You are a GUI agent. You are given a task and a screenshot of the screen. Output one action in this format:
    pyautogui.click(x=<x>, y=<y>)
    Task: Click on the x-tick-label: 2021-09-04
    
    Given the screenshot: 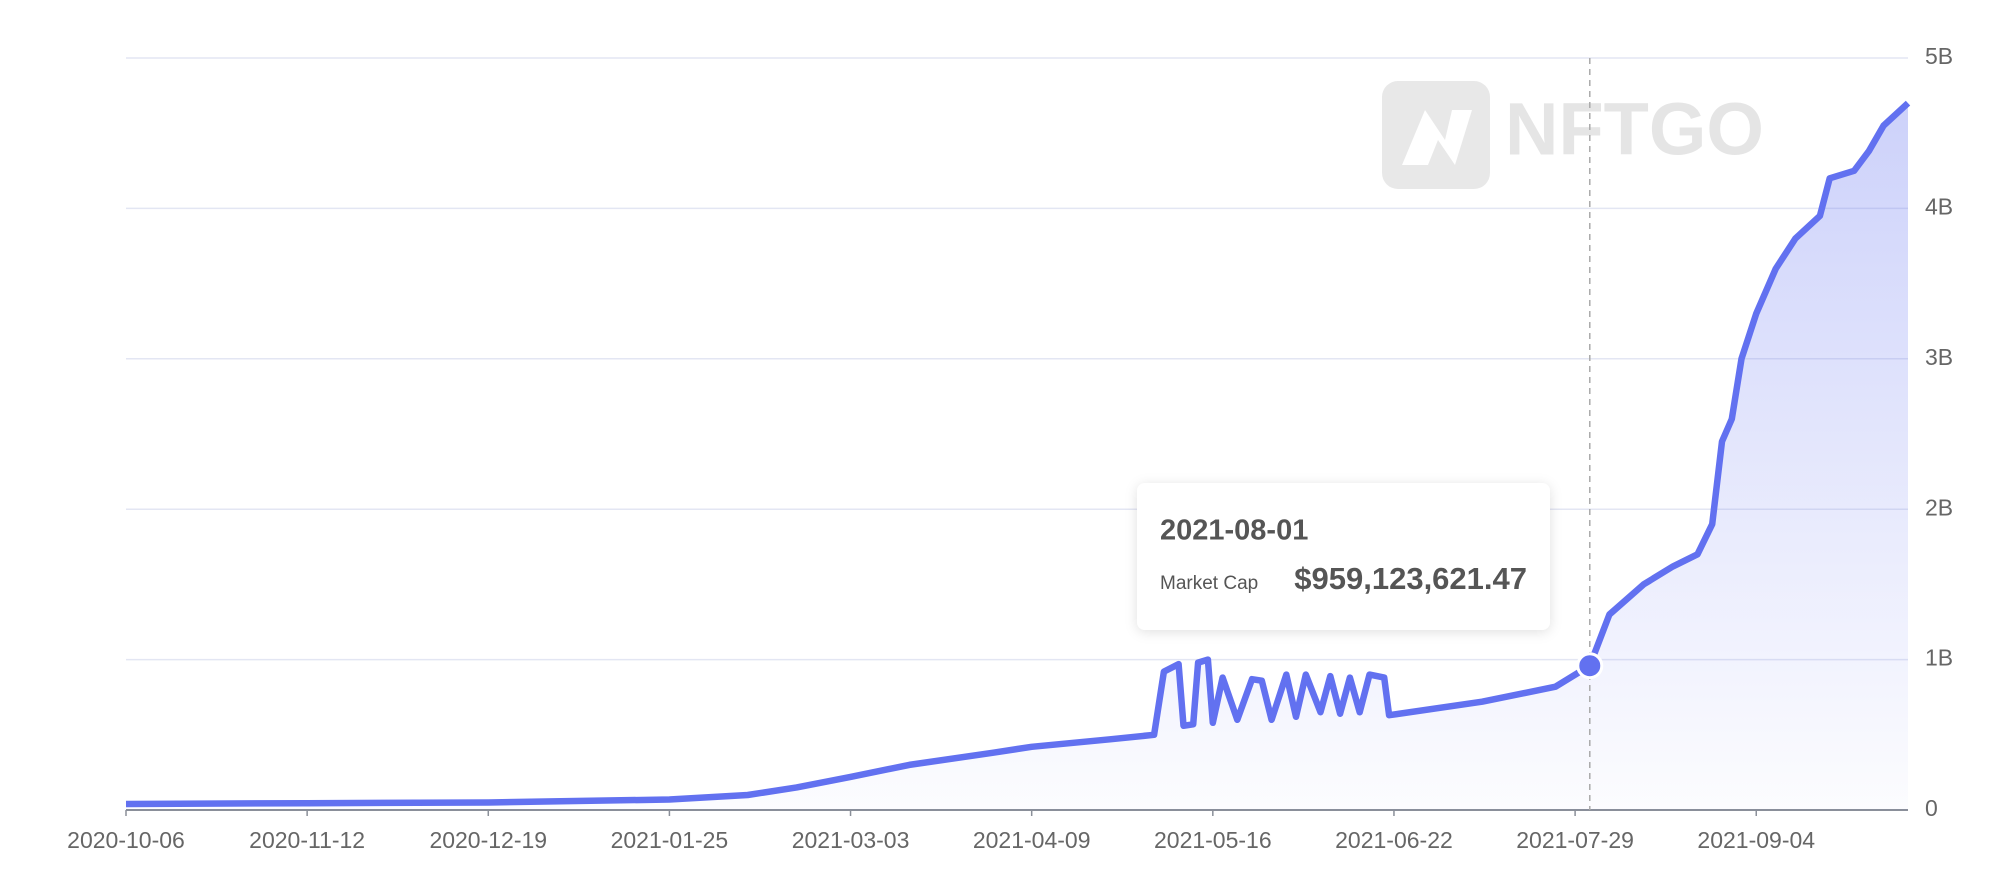 What is the action you would take?
    pyautogui.click(x=1756, y=840)
    